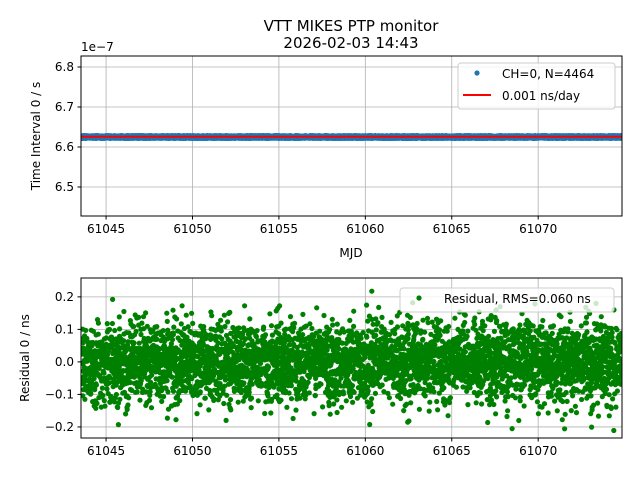  I want to click on top-ylabel: Time Interval 0 / s, so click(36, 137).